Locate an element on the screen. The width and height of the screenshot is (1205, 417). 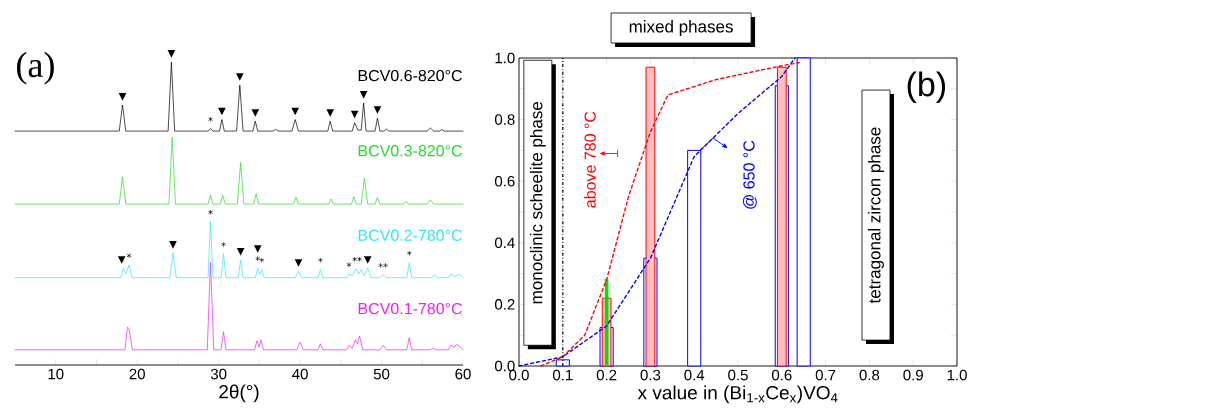
annotation: (b) is located at coordinates (926, 87).